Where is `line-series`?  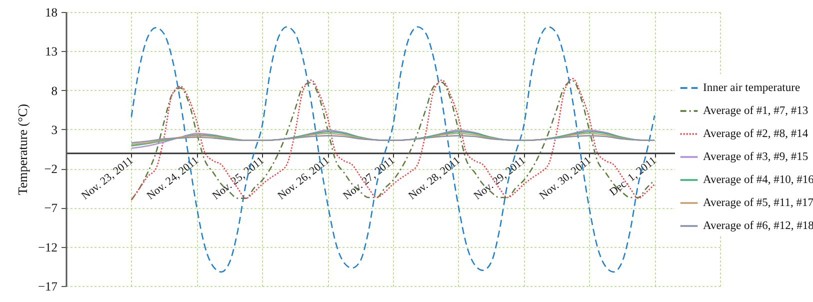
line-series is located at coordinates (393, 139).